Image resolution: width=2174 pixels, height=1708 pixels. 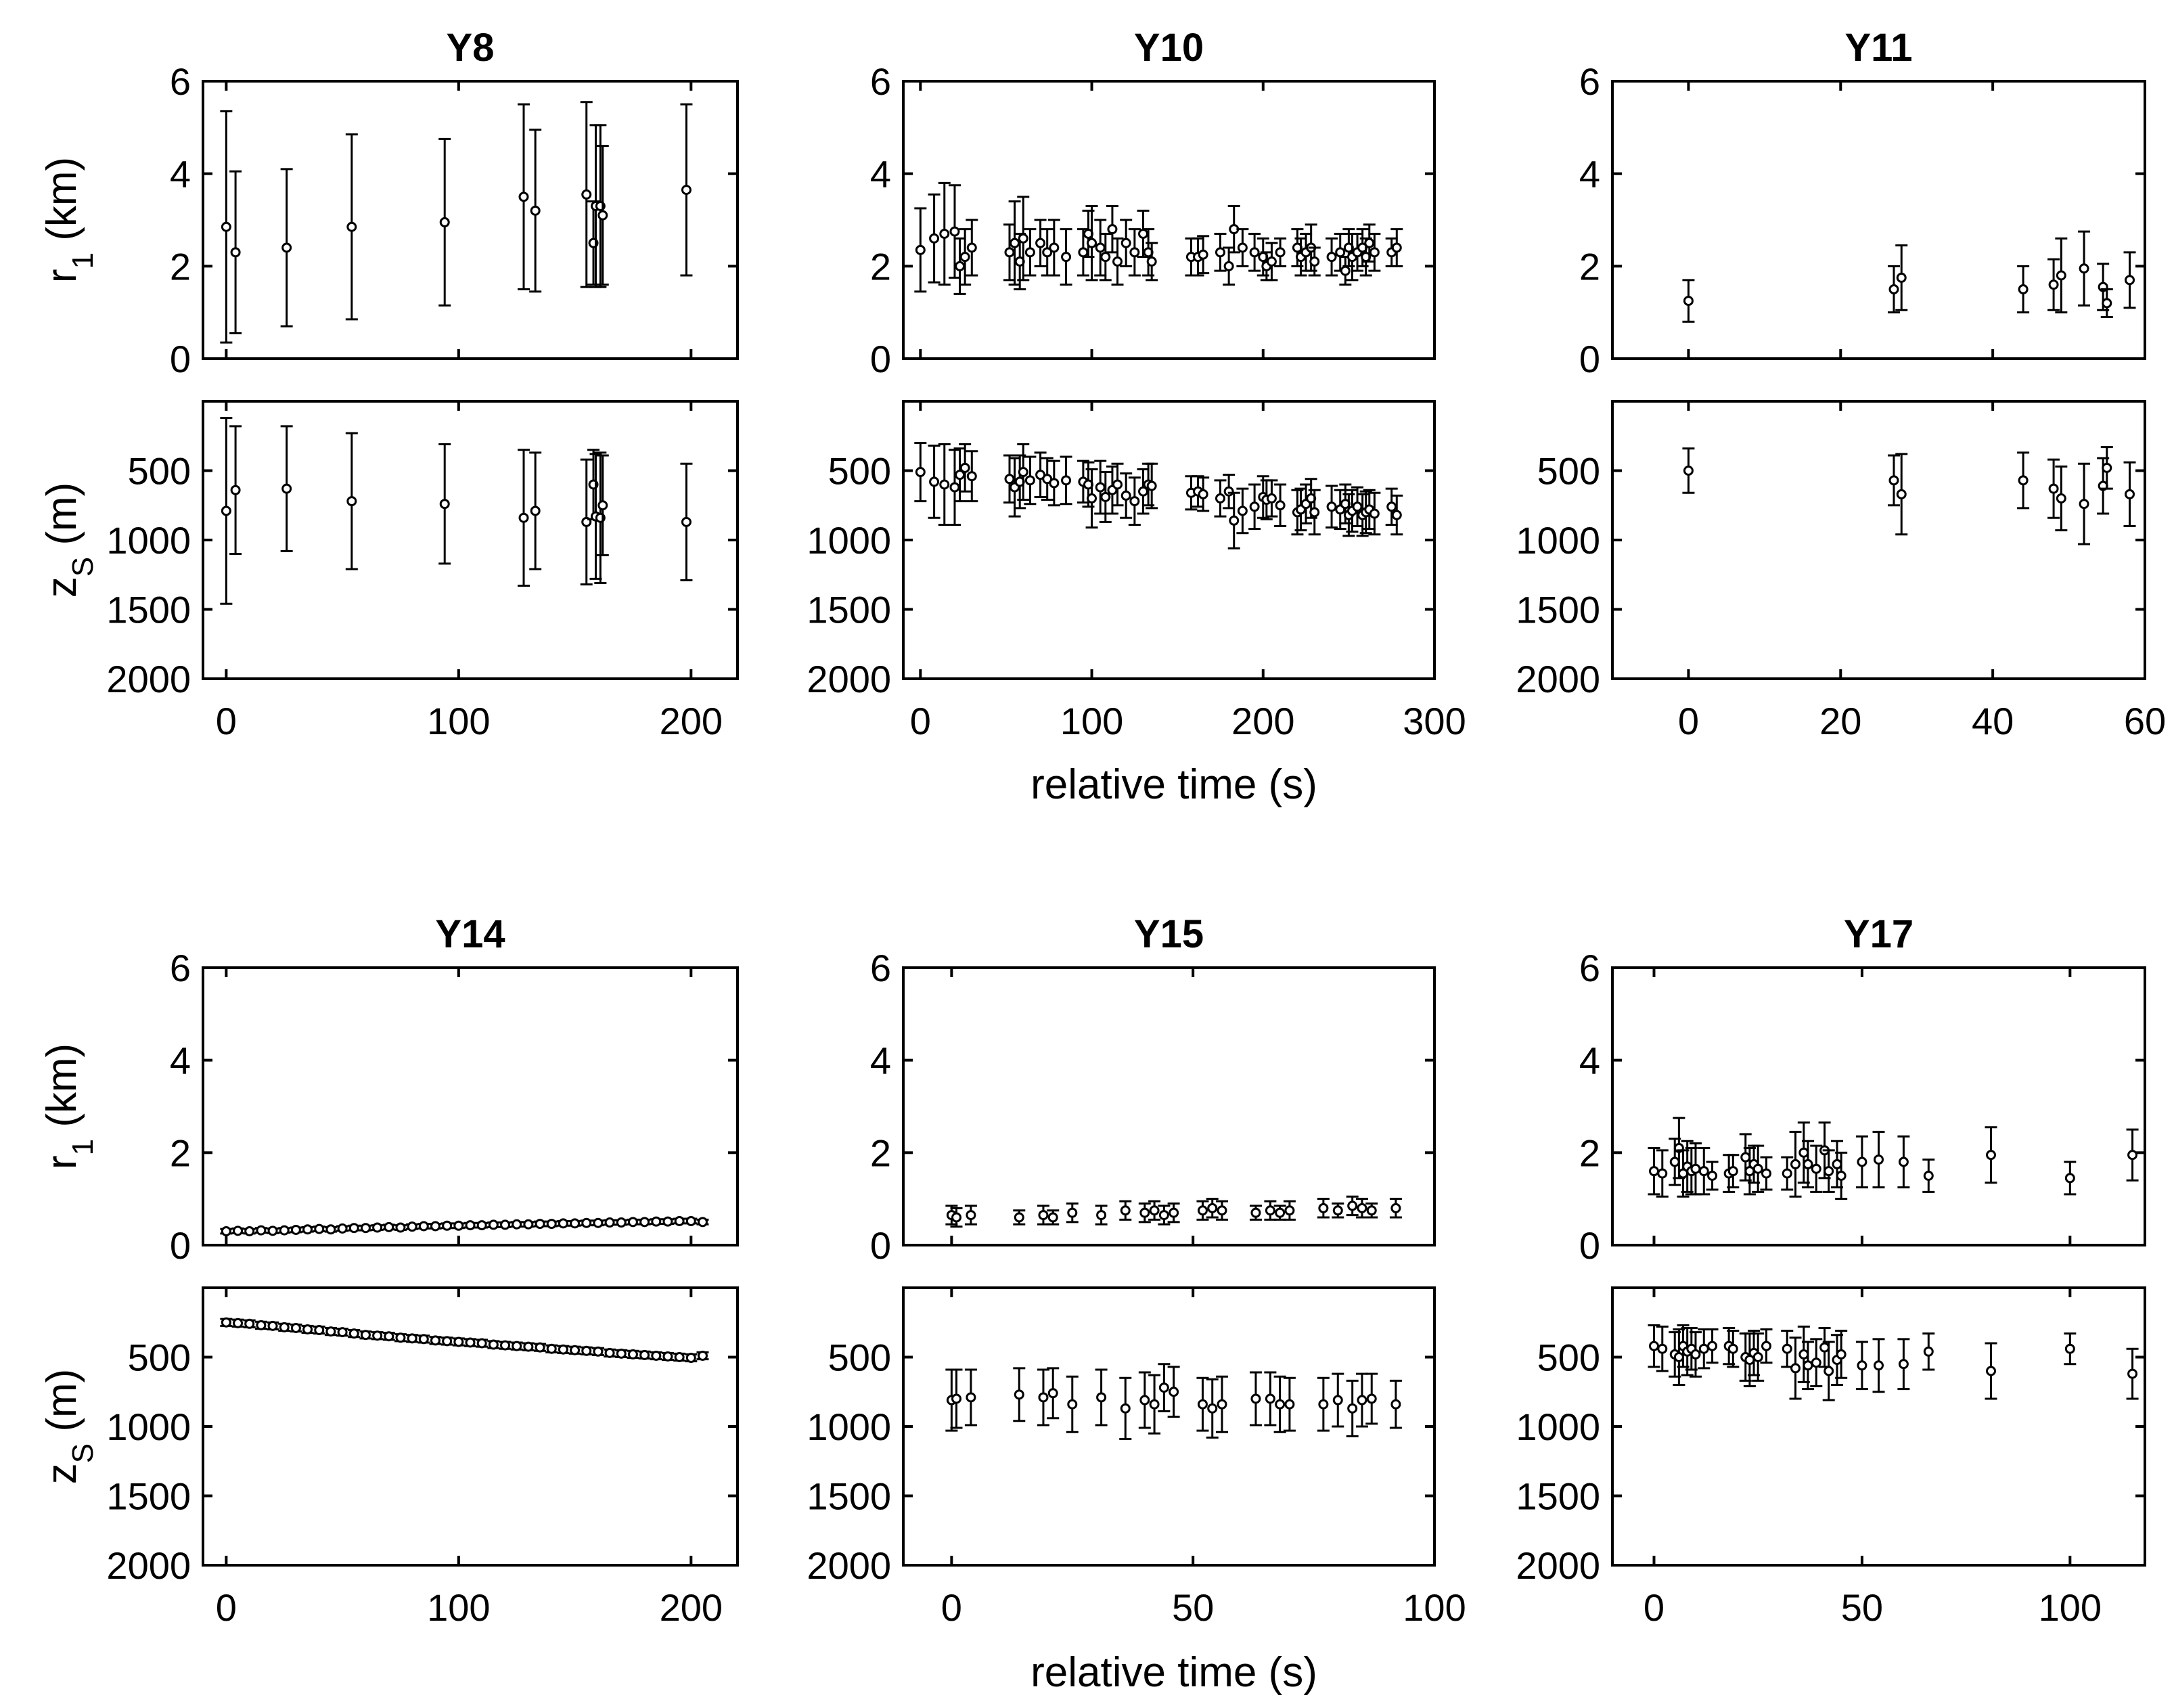 What do you see at coordinates (459, 721) in the screenshot?
I see `x-tick-label: 100` at bounding box center [459, 721].